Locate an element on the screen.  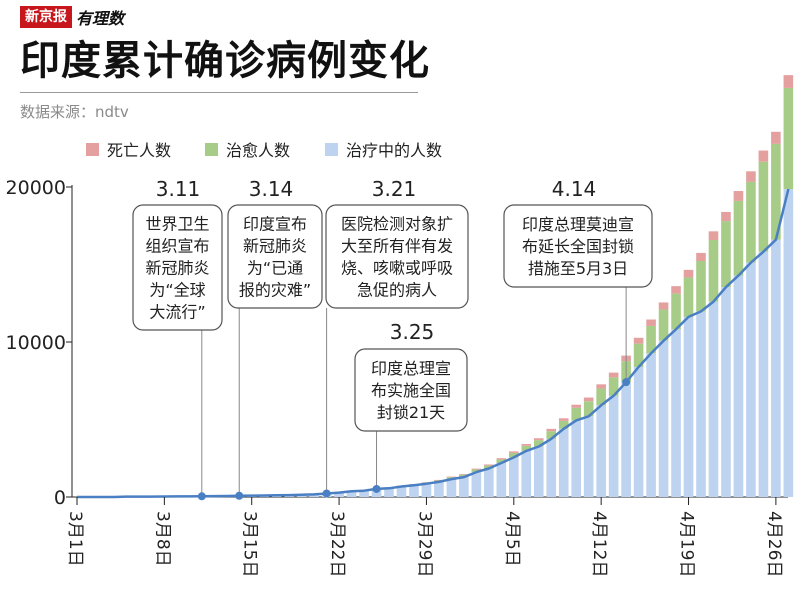
annotation-text-line: 大流行” is located at coordinates (177, 312).